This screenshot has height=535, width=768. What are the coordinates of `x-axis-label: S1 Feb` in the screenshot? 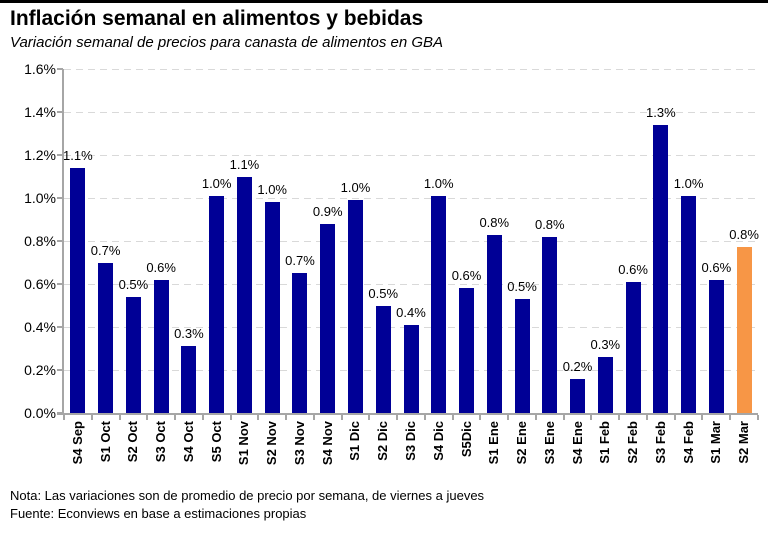 It's located at (605, 442).